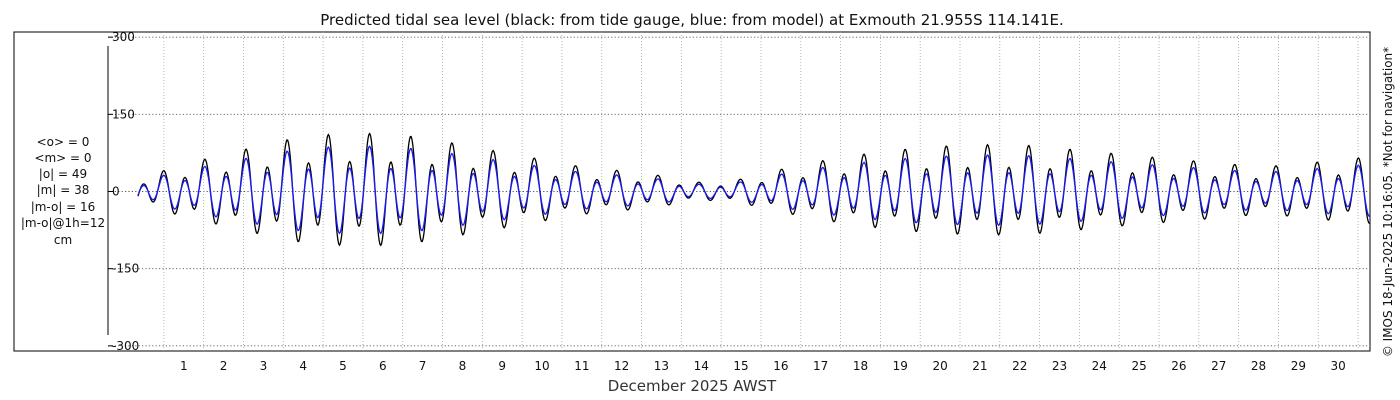  Describe the element at coordinates (502, 366) in the screenshot. I see `x-tick-label: 9` at that location.